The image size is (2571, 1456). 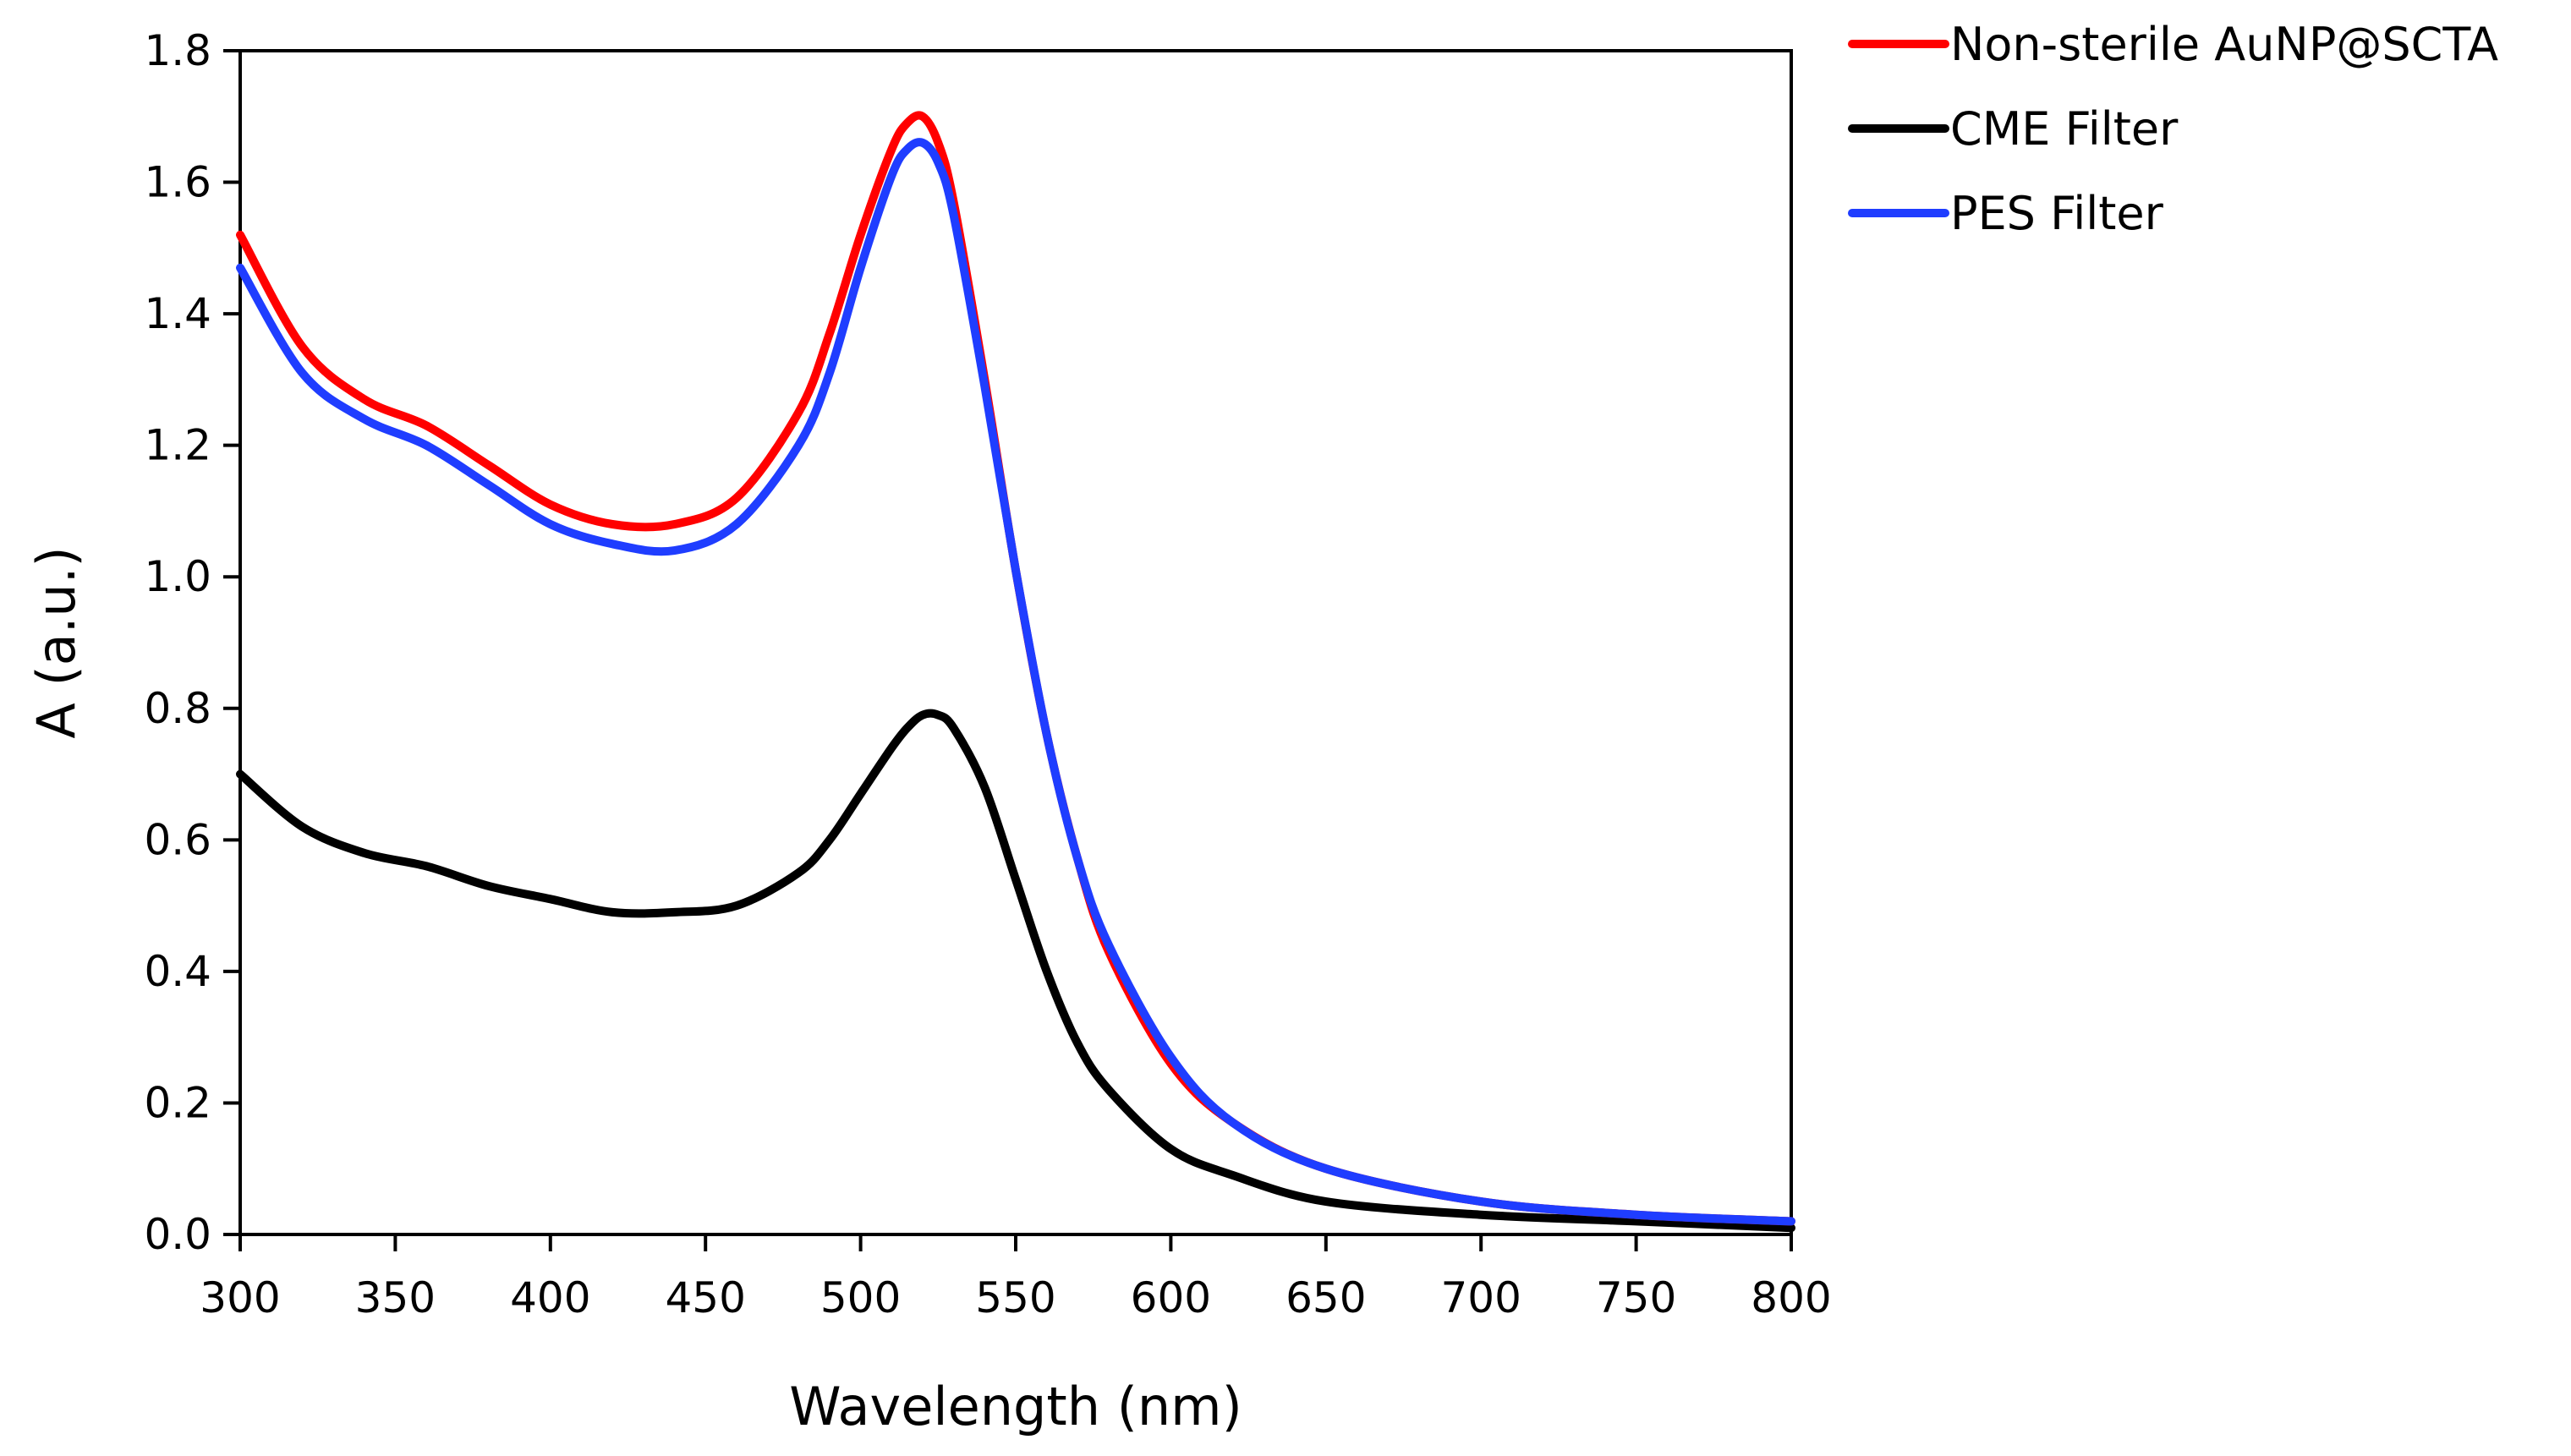 What do you see at coordinates (231, 643) in the screenshot?
I see `y-axis-ticks` at bounding box center [231, 643].